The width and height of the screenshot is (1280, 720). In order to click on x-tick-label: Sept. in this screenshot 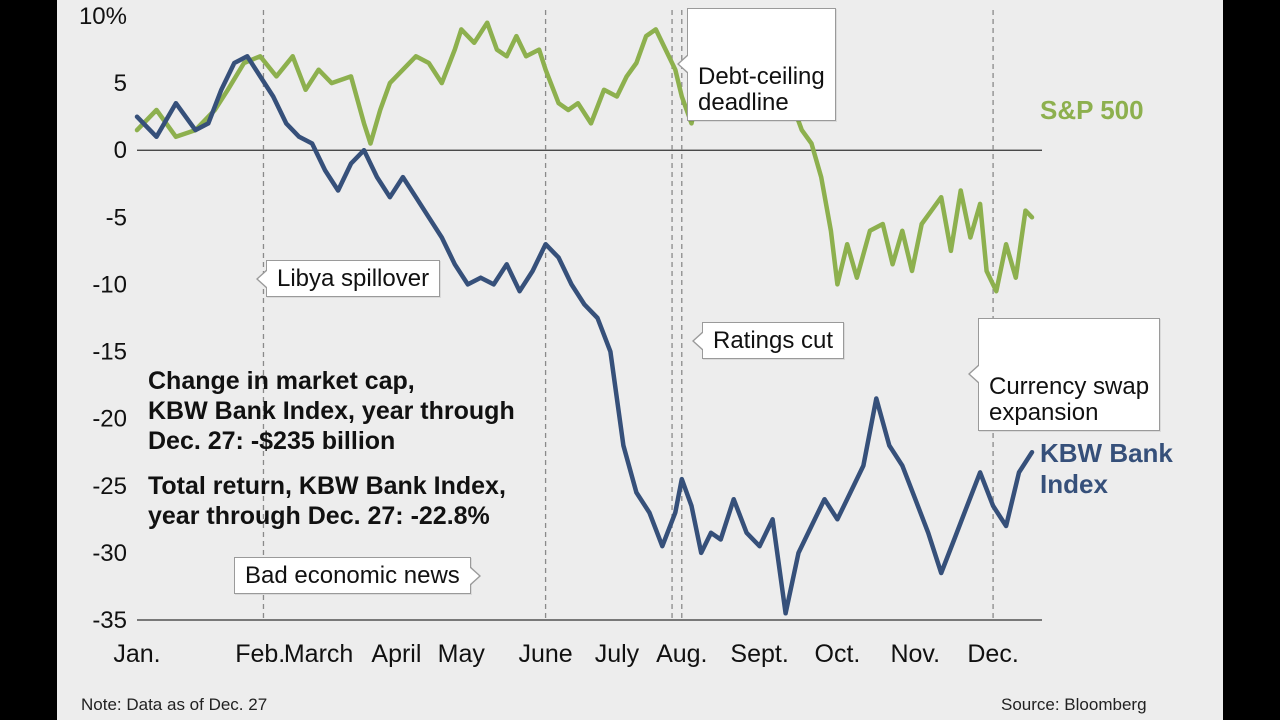, I will do `click(759, 654)`.